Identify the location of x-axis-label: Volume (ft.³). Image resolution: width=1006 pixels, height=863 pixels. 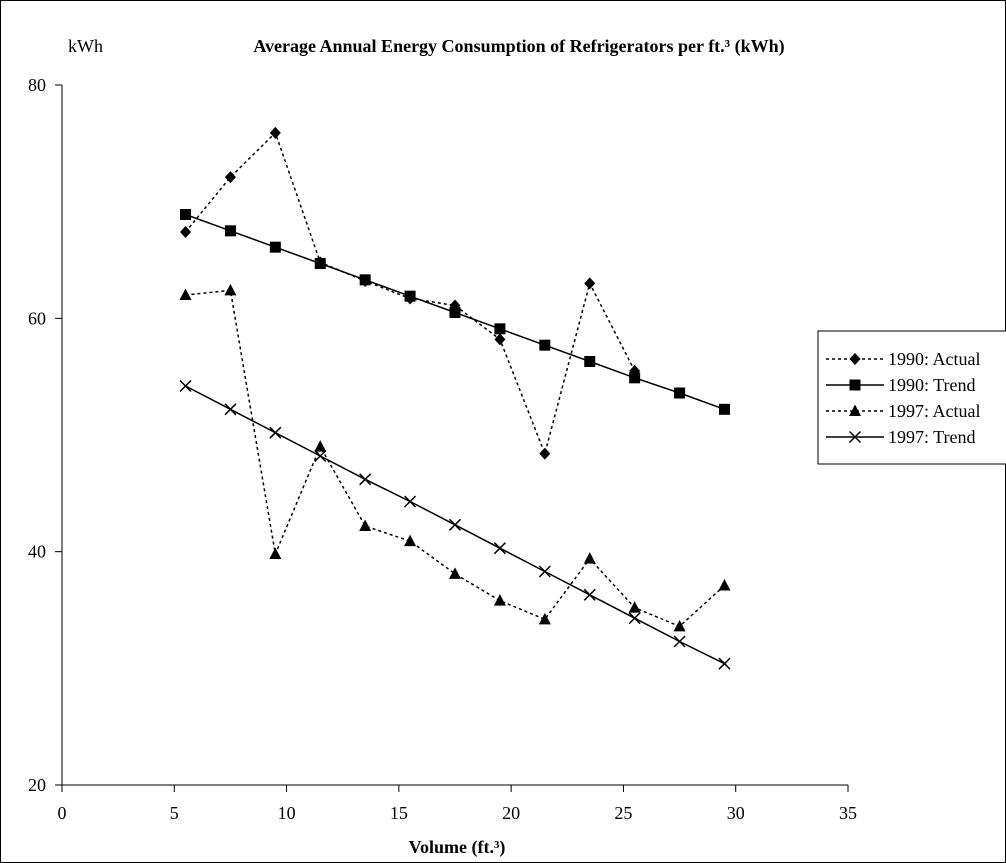
(457, 847).